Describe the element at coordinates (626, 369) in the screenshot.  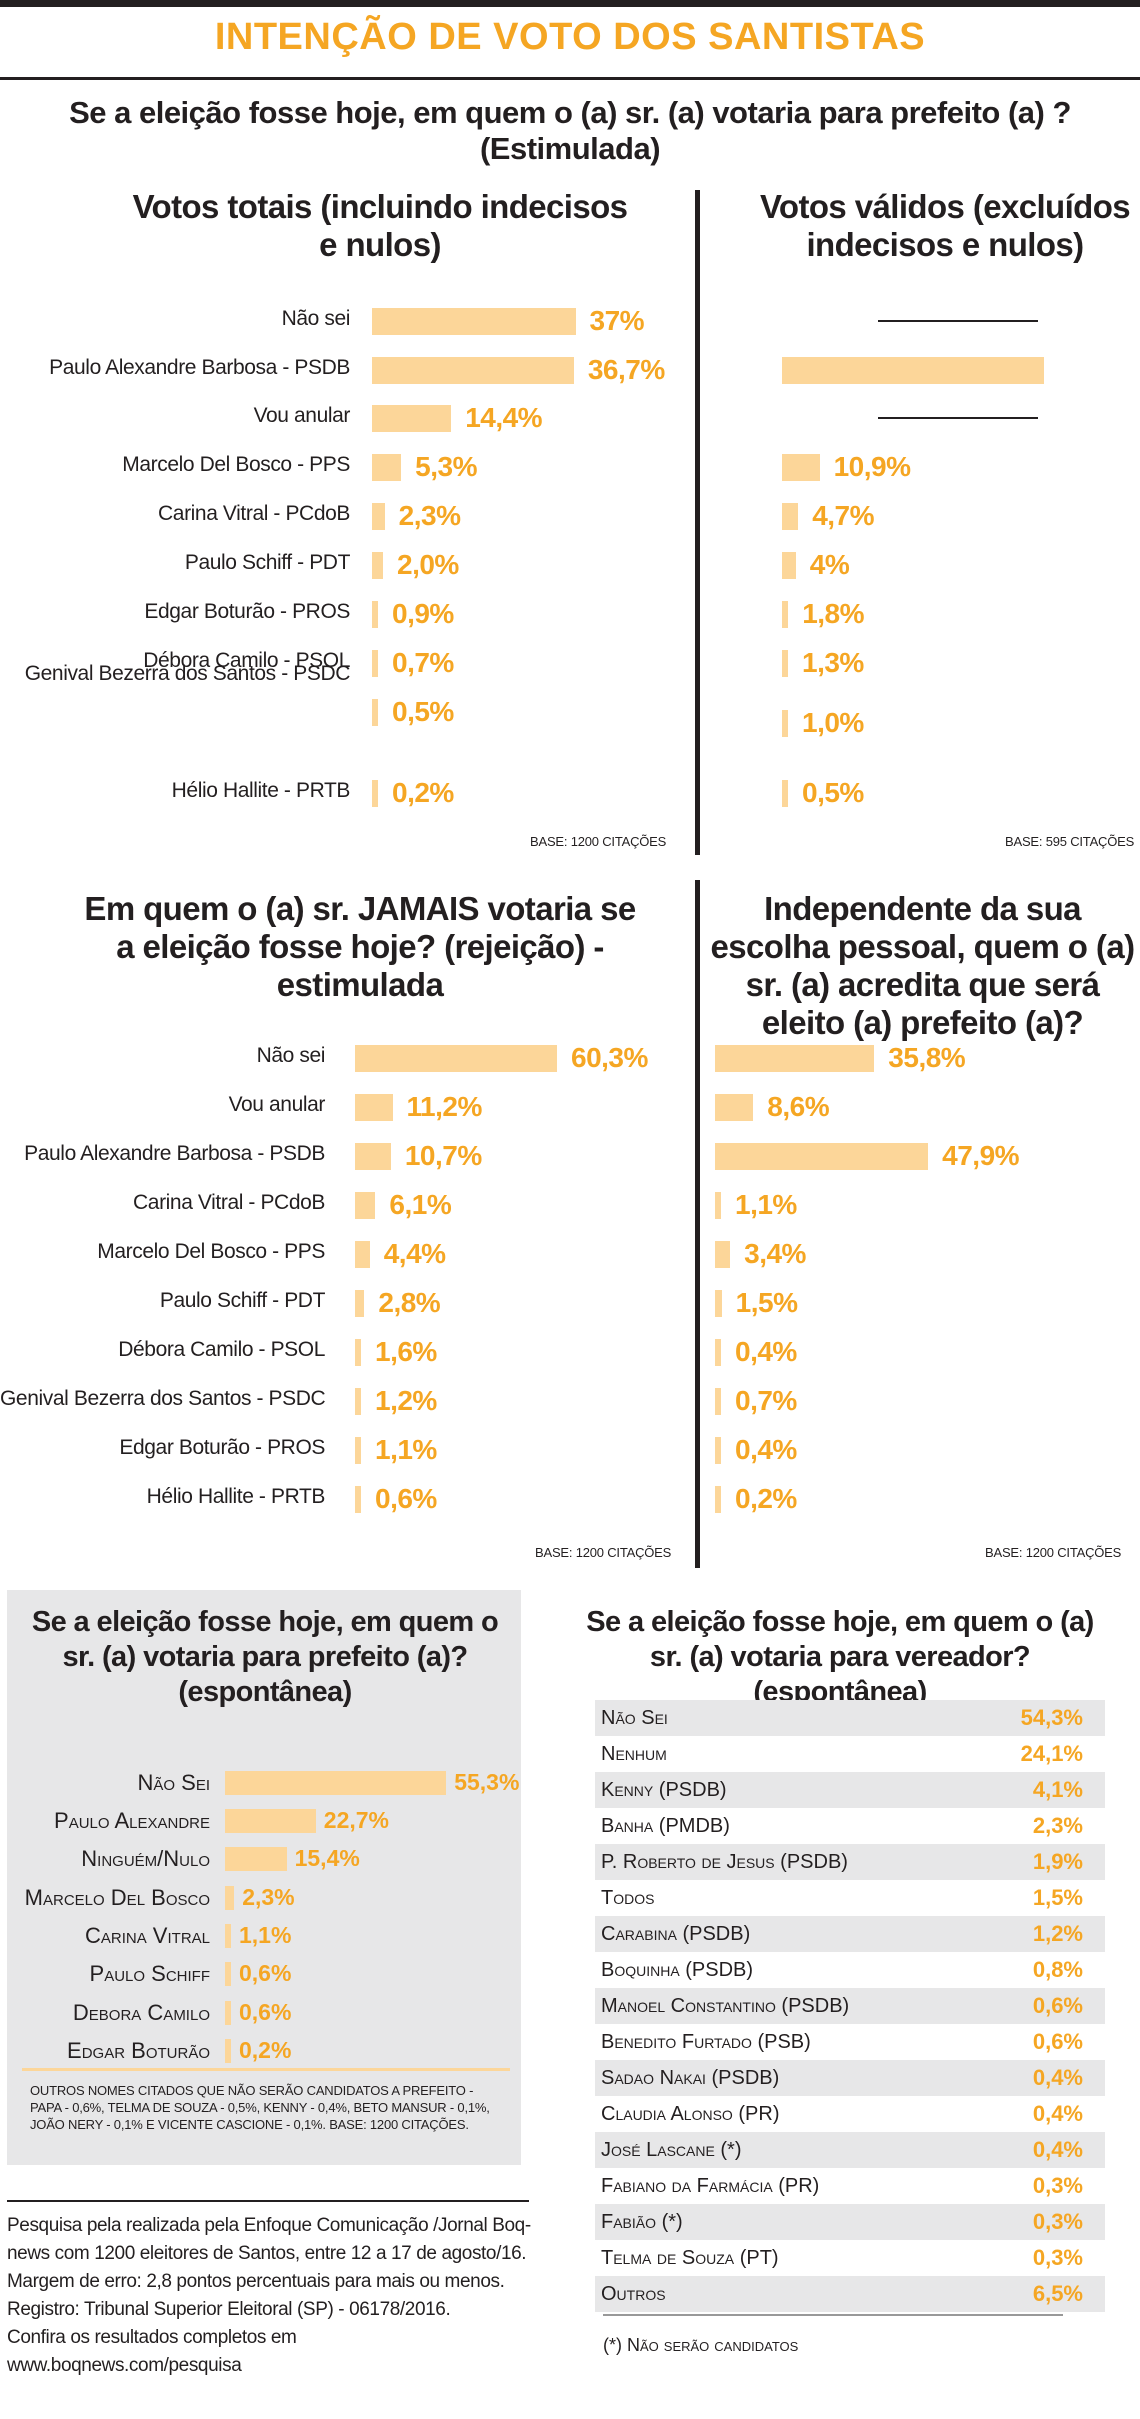
I see `value-label-paulo-alexandre-barbosa-psdb: 36,7%` at that location.